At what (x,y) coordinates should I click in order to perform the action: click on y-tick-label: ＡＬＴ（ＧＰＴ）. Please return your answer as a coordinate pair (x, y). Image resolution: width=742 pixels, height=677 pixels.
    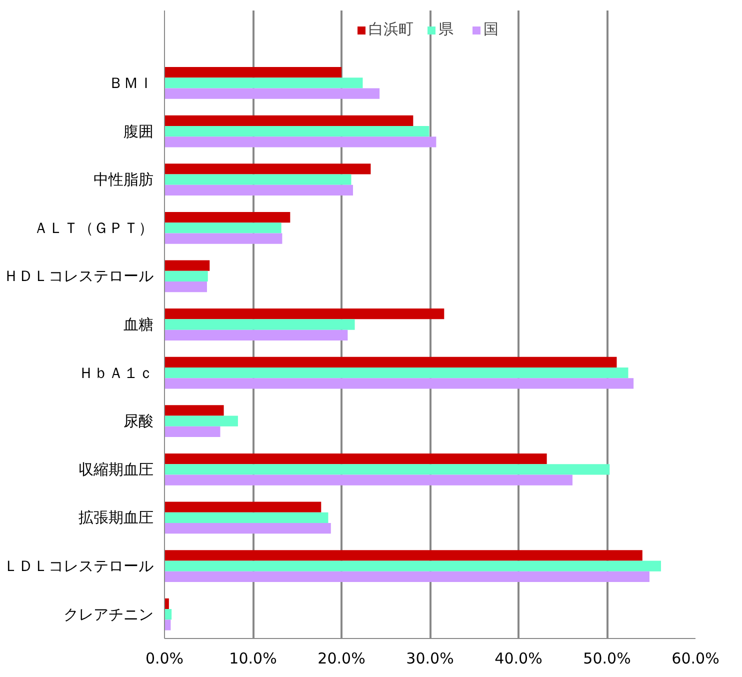
    Looking at the image, I should click on (94, 227).